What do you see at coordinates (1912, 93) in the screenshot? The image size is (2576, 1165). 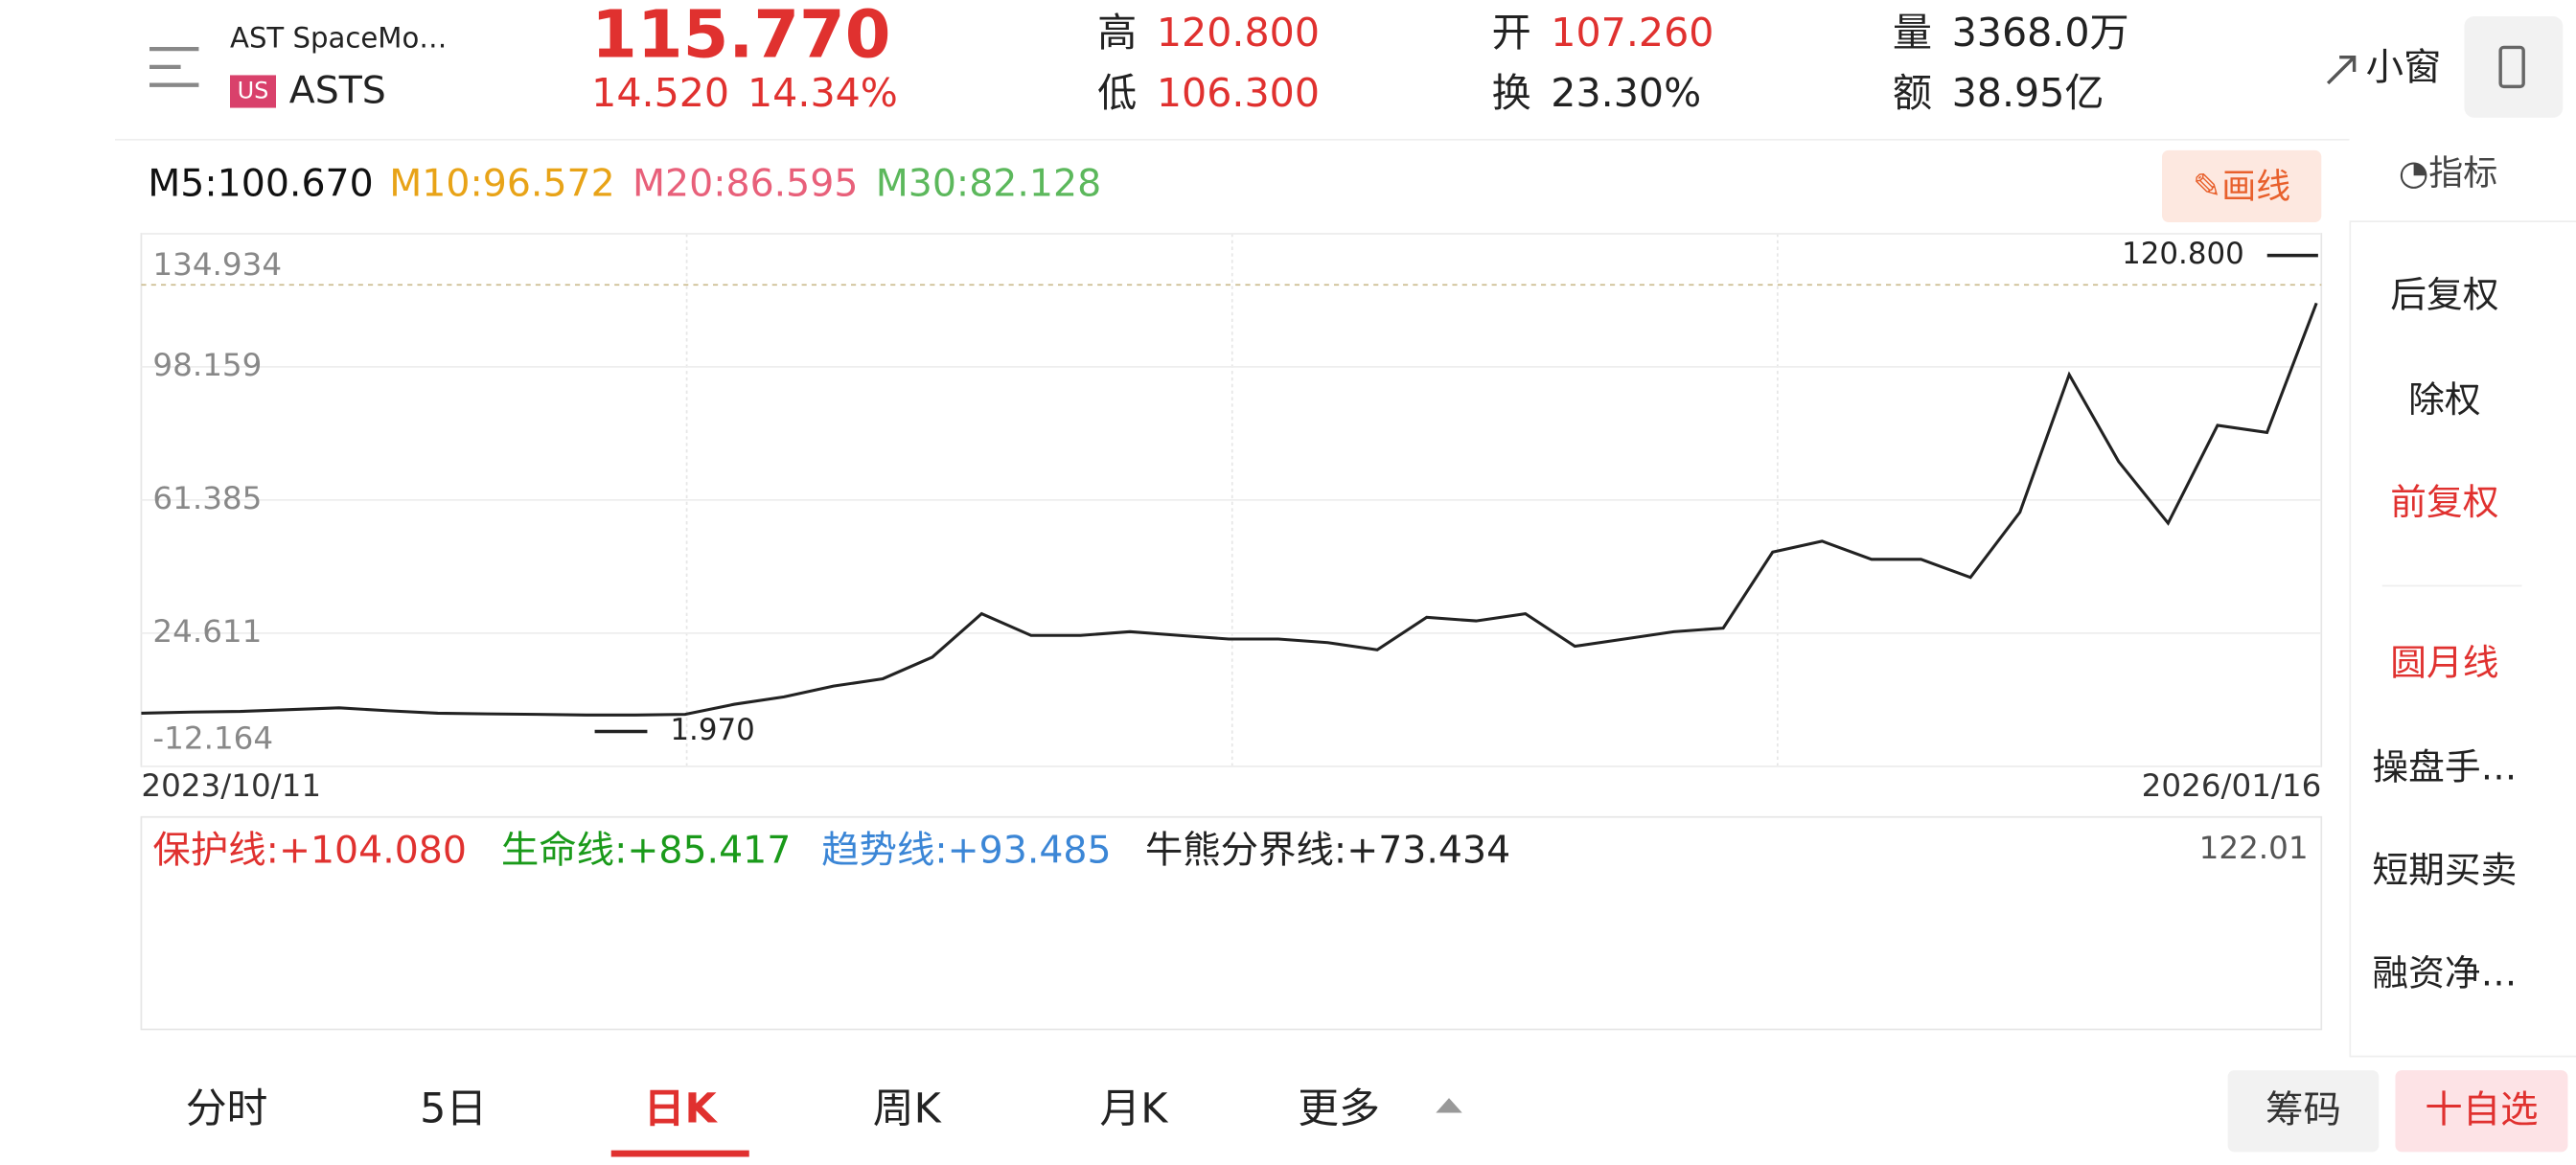 I see `stat-label: 额` at bounding box center [1912, 93].